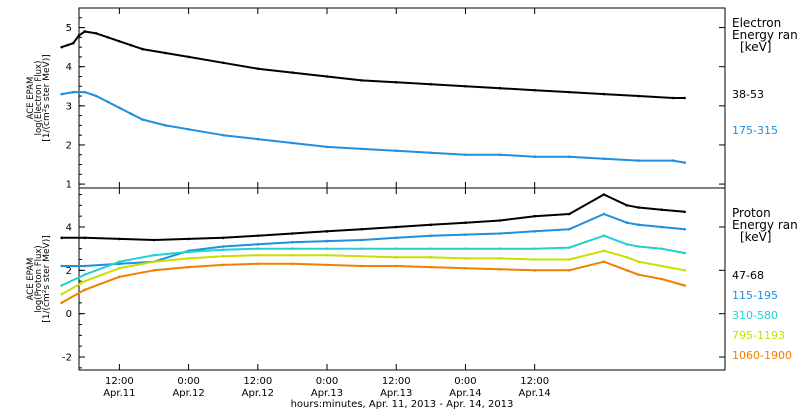 Image resolution: width=800 pixels, height=410 pixels. Describe the element at coordinates (47, 97) in the screenshot. I see `y-axis-label-line: [1/(cm²s ster MeV)]` at that location.